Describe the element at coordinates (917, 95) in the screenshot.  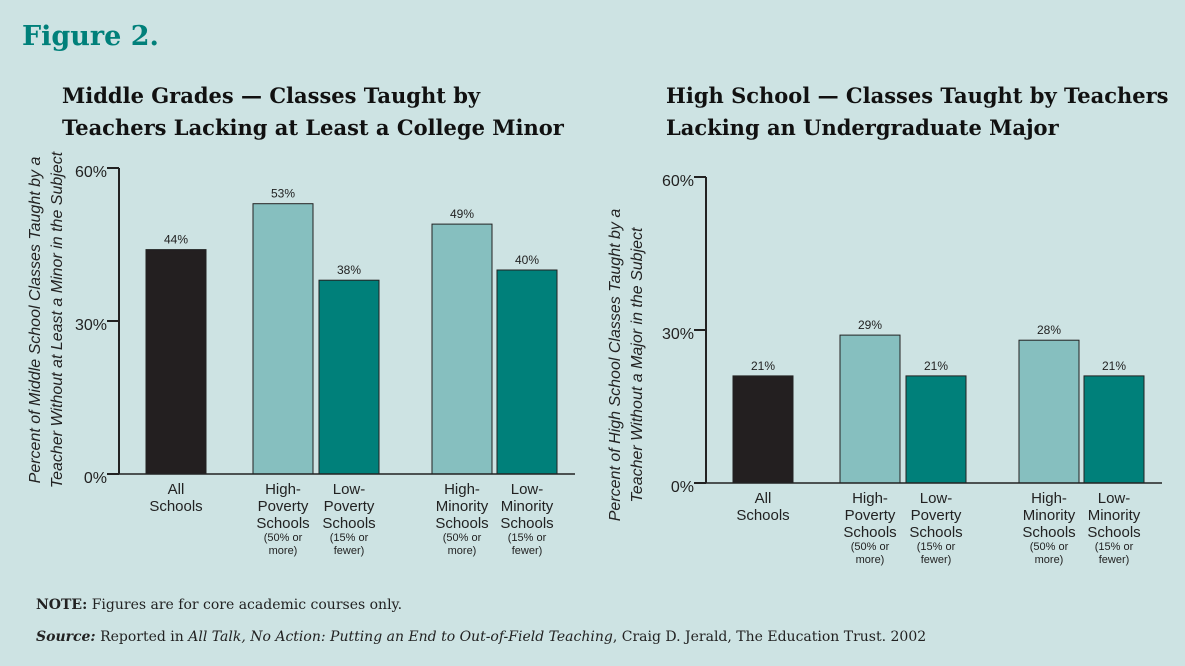
I see `chart-title: High School — Classes Taught by Teachers` at that location.